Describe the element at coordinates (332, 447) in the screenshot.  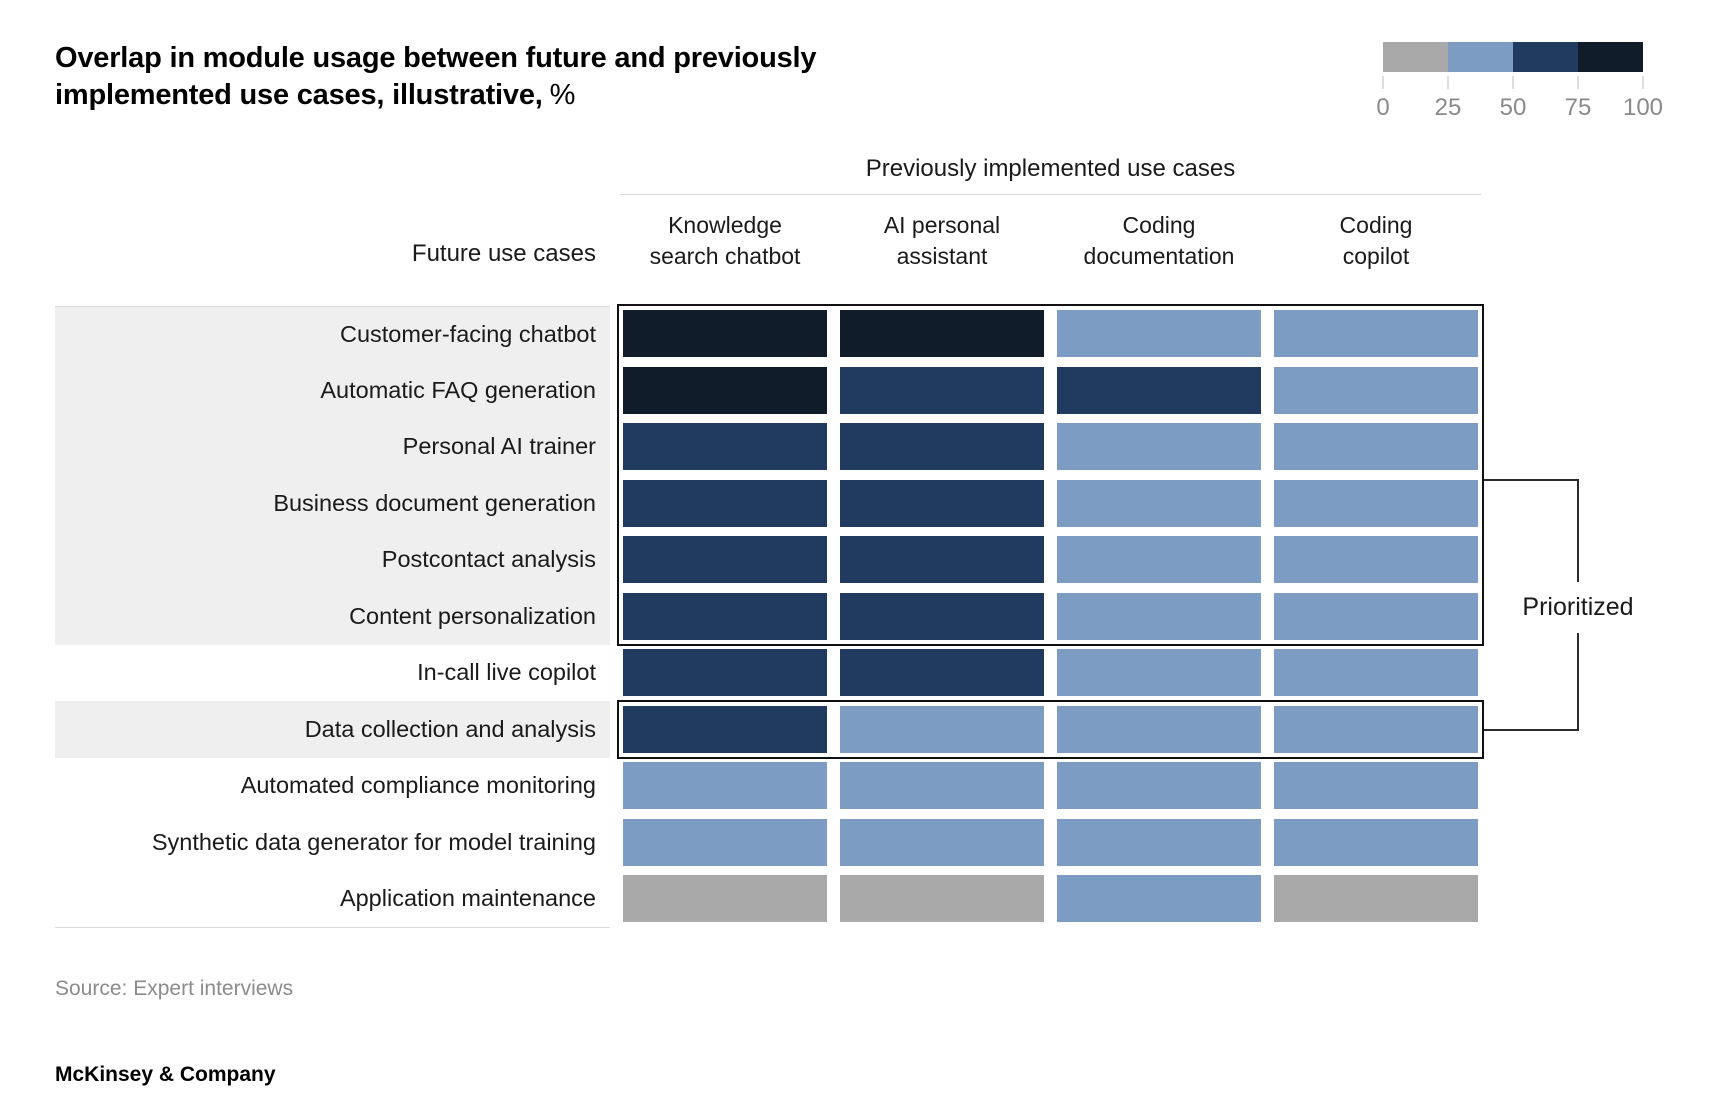
I see `row-label: Personal AI trainer` at that location.